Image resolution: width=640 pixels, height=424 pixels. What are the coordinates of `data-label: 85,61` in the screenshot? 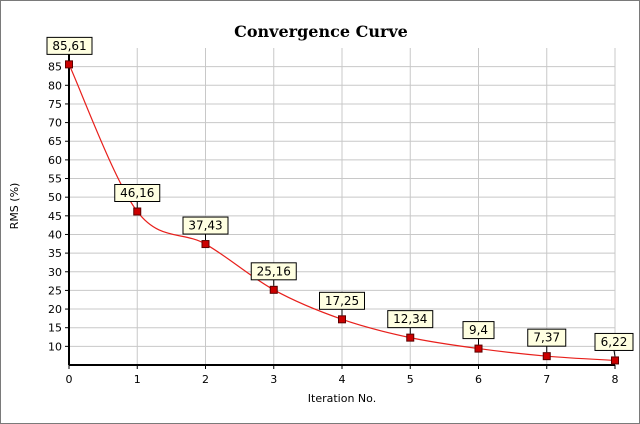 It's located at (69, 46).